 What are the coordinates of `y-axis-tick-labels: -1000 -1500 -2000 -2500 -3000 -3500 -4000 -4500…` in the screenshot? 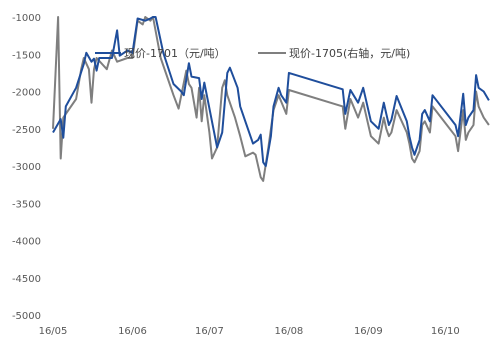 It's located at (26, 167).